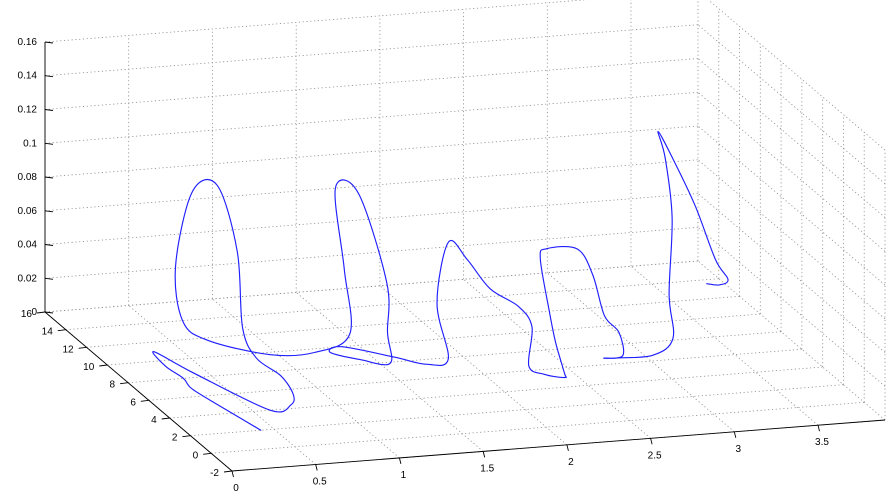  I want to click on x-axis-line, so click(558, 445).